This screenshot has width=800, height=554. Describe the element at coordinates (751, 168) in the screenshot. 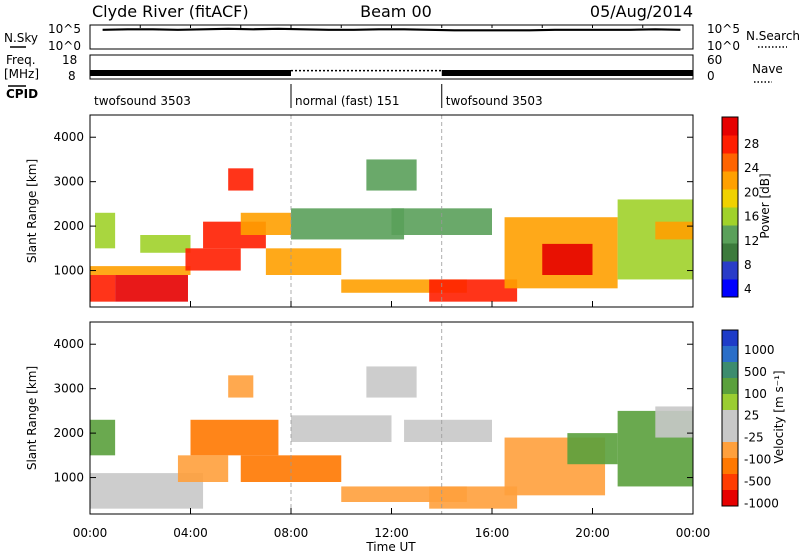

I see `colorbar-tick-label: 24` at that location.